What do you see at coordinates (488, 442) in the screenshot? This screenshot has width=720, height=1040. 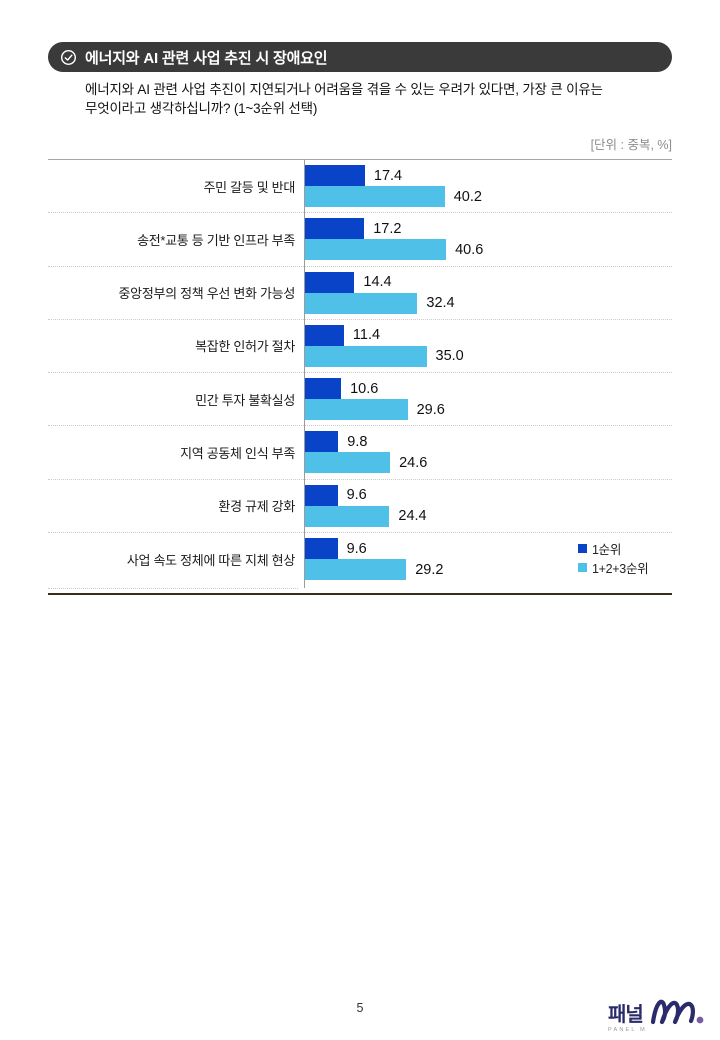 I see `bar-line: 9.8` at bounding box center [488, 442].